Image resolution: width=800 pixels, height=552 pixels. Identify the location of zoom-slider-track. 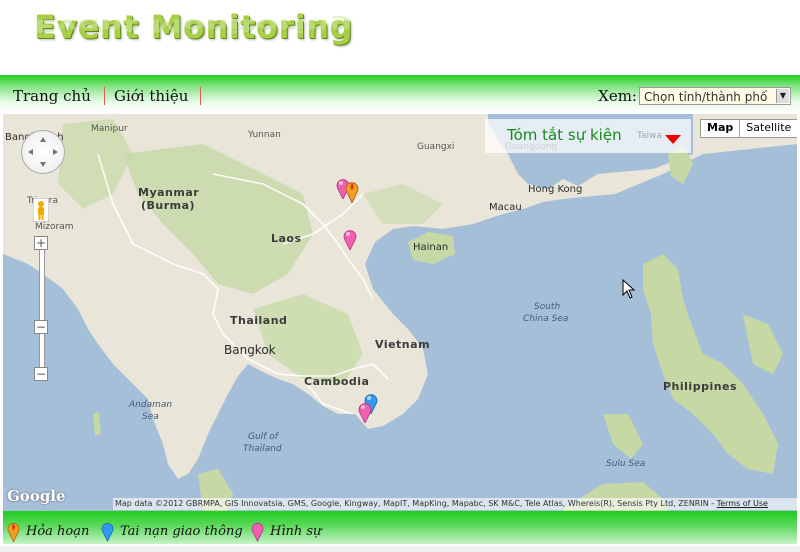
(42, 308).